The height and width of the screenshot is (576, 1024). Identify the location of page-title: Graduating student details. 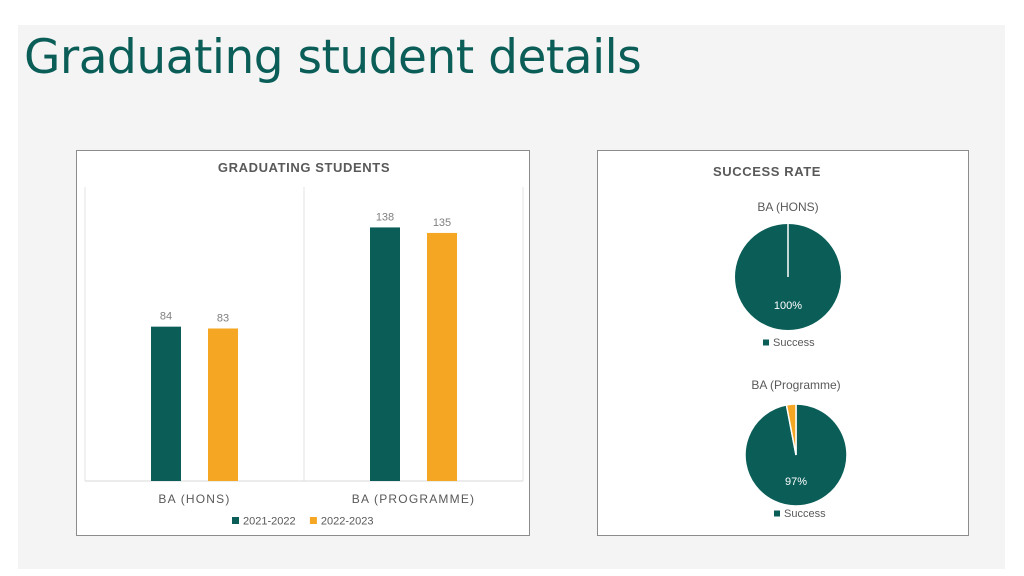
(333, 57).